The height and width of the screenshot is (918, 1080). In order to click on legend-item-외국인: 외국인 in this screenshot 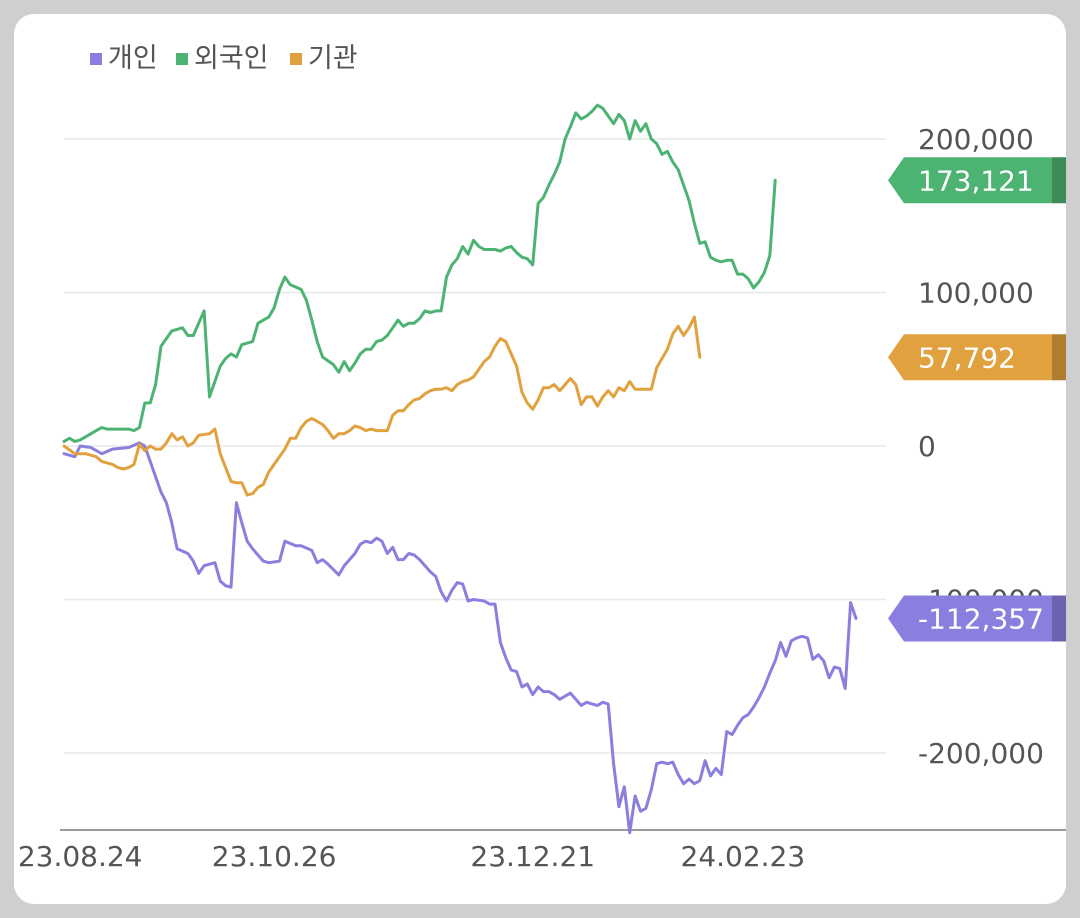, I will do `click(222, 58)`.